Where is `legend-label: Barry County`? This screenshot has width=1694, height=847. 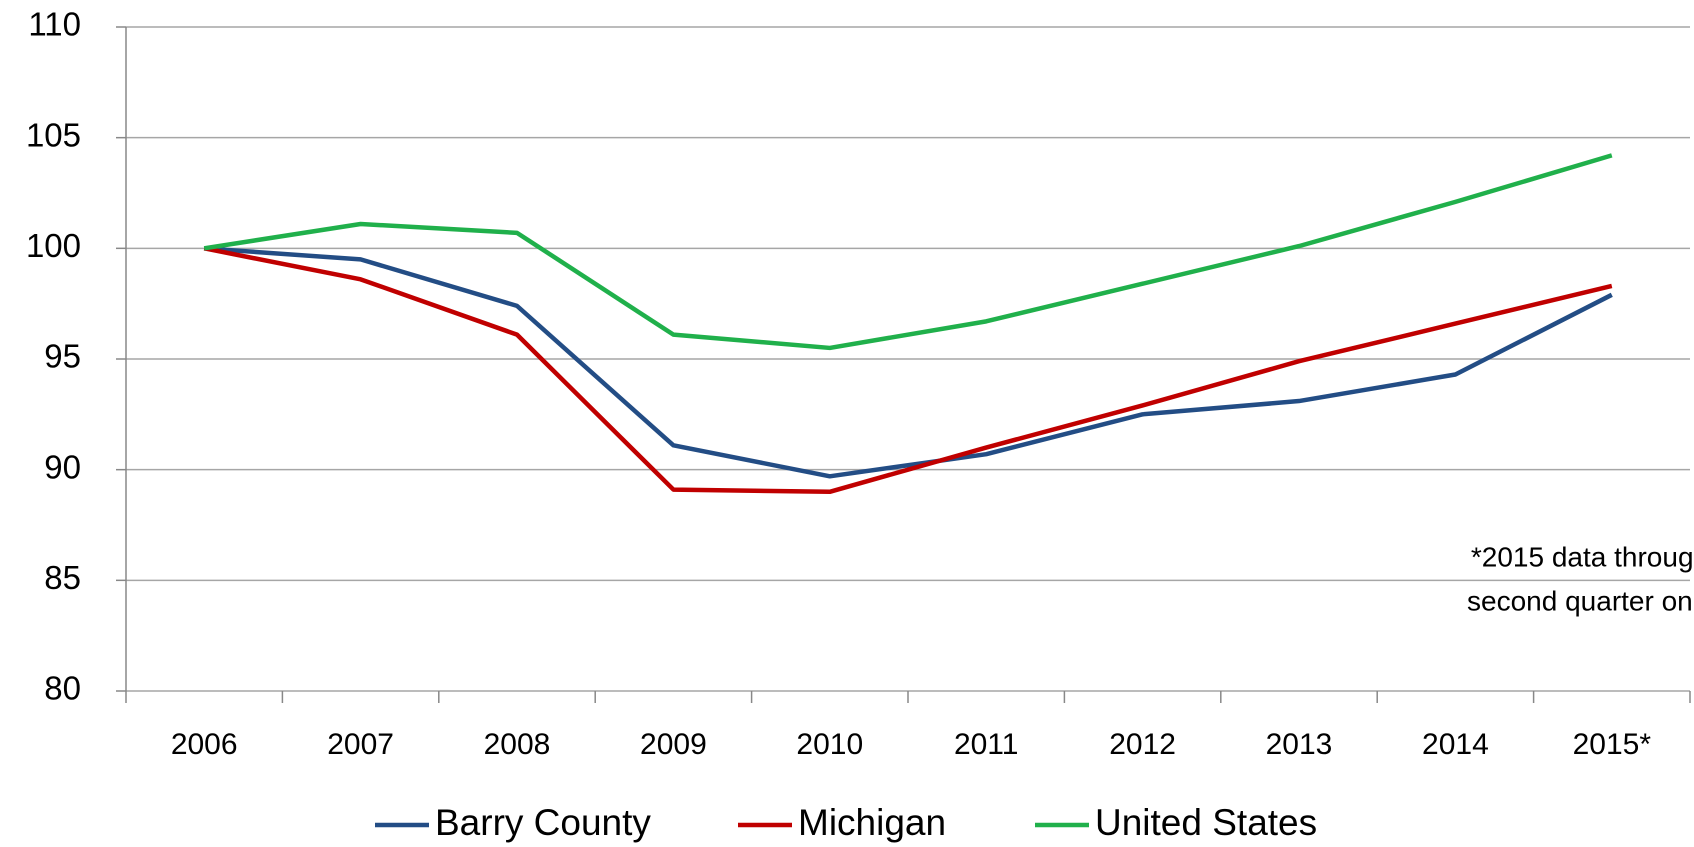
legend-label: Barry County is located at coordinates (543, 822).